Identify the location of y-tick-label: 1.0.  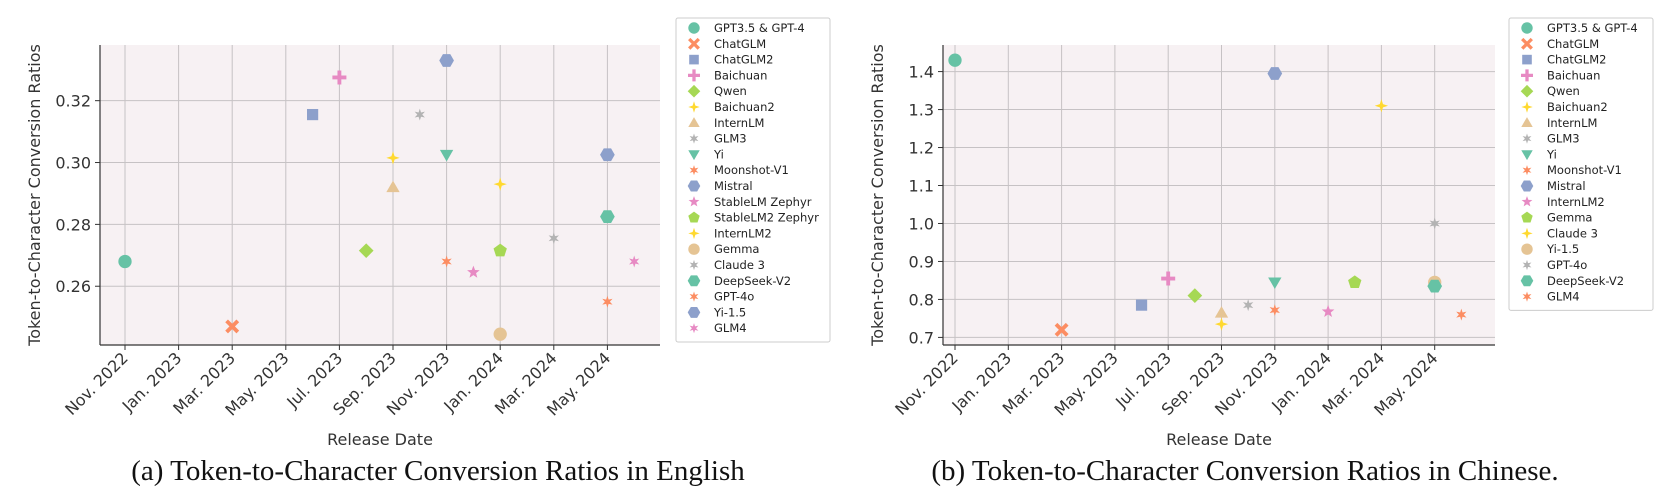
(921, 223).